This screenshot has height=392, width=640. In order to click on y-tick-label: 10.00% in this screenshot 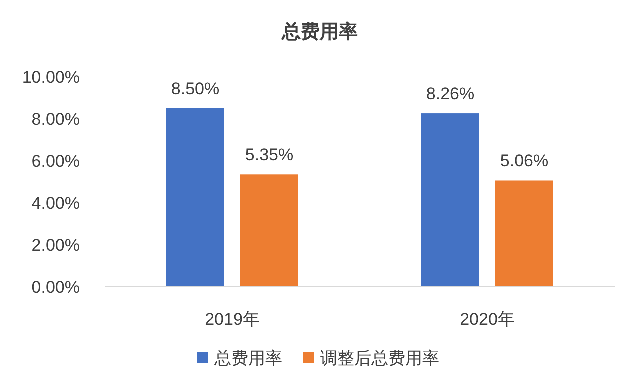, I will do `click(51, 77)`.